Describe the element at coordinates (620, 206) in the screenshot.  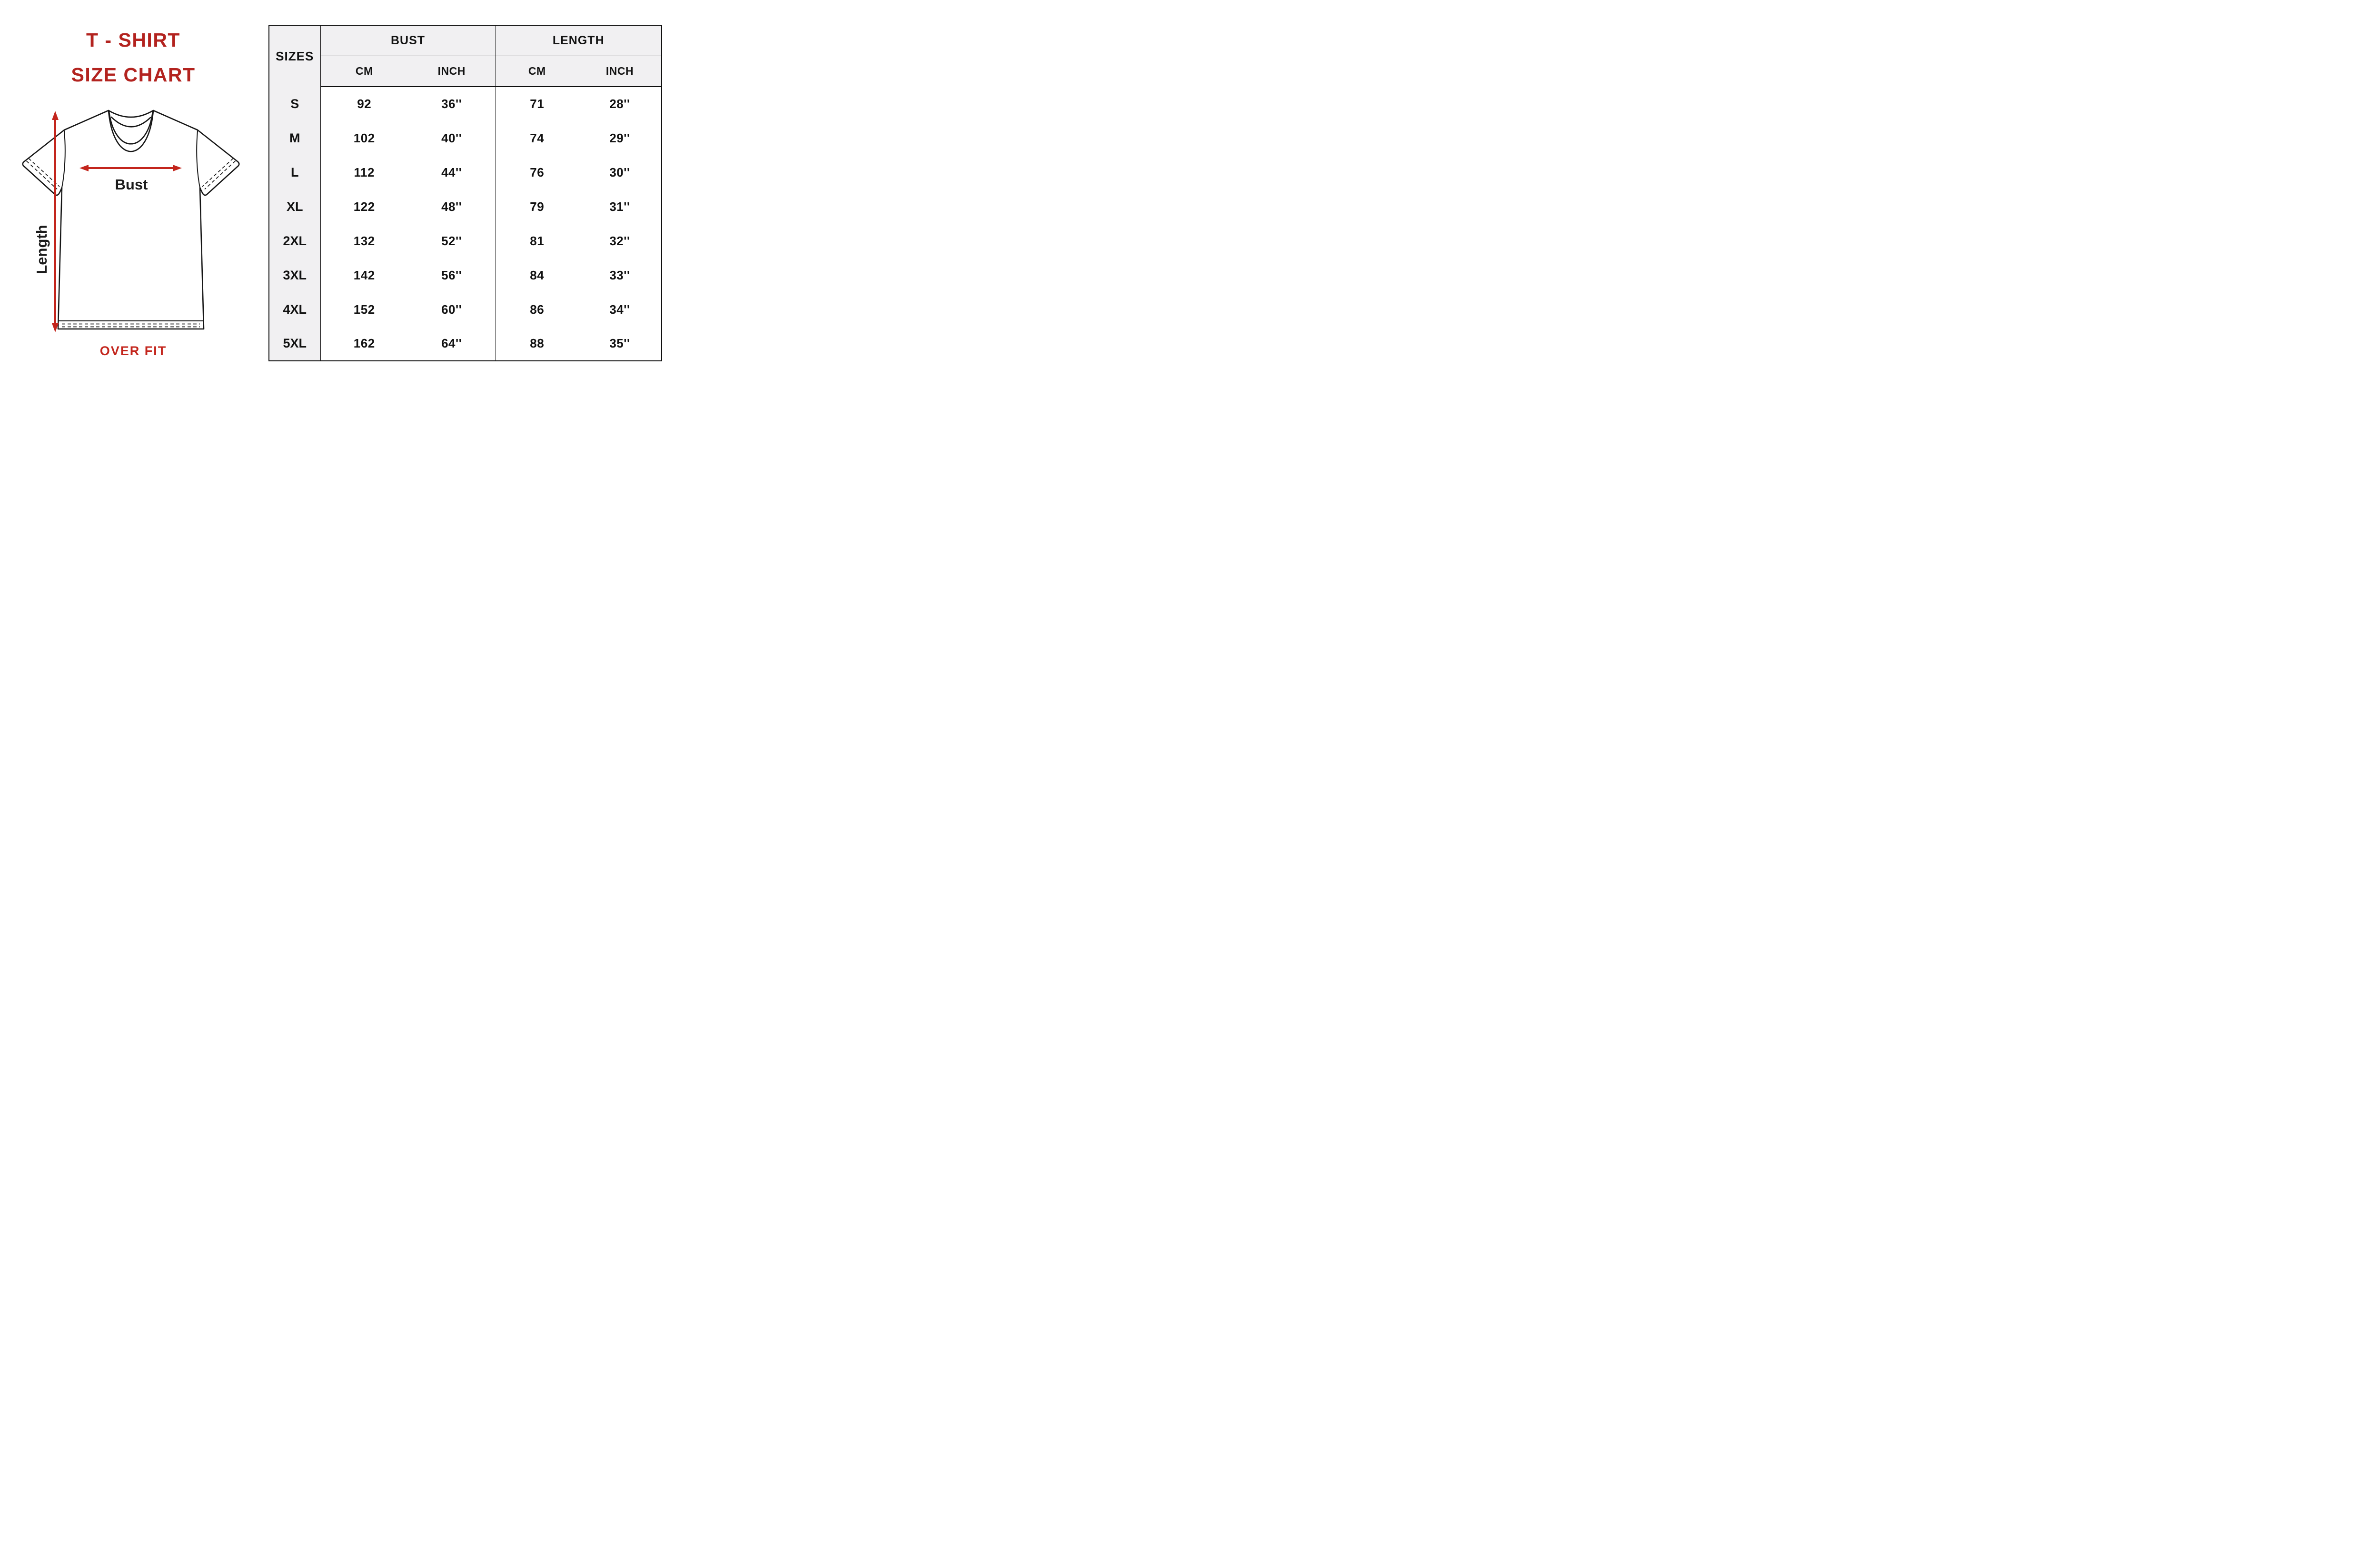
I see `length-inch-cell: 31''` at that location.